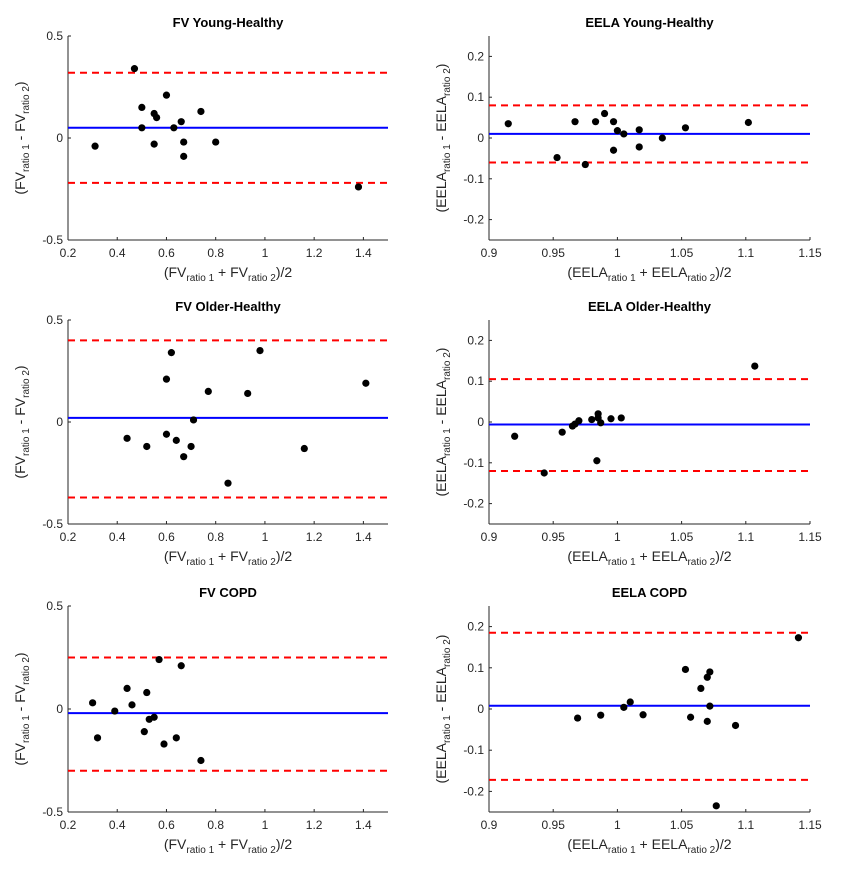 The image size is (845, 872). I want to click on y-axis-label-mid: - FV, so click(20, 128).